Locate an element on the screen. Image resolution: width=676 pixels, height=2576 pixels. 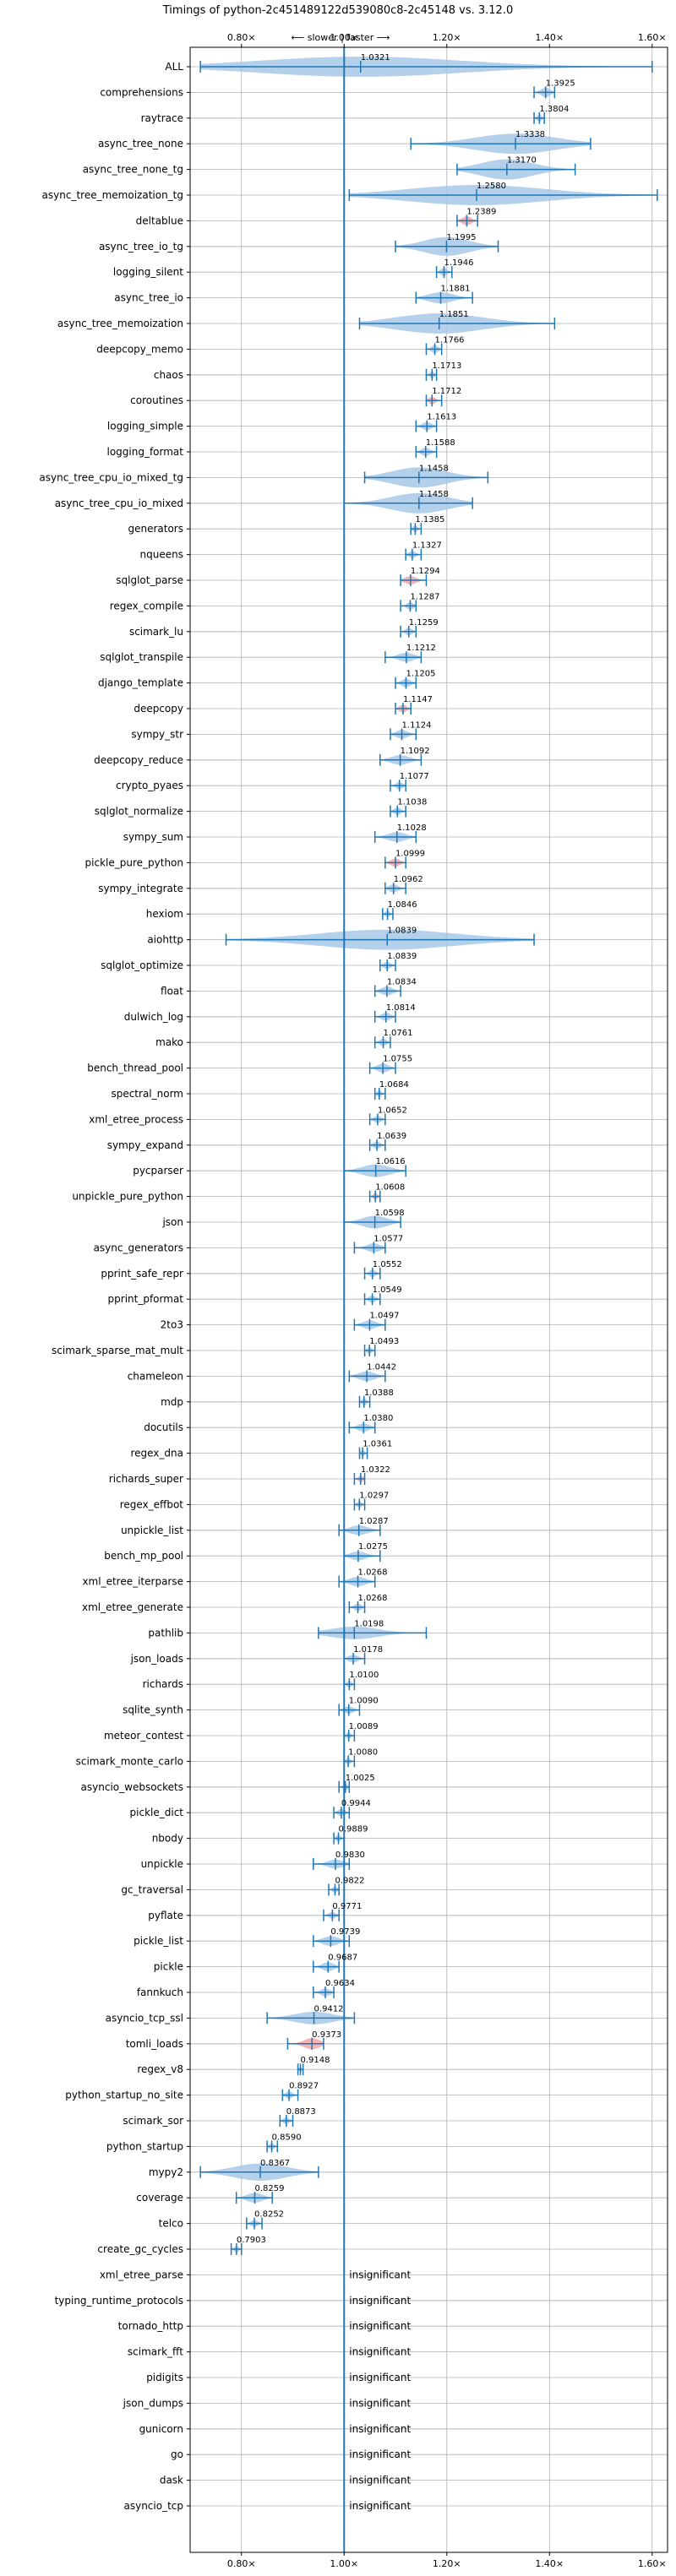
value-label: 1.0639 is located at coordinates (391, 1136).